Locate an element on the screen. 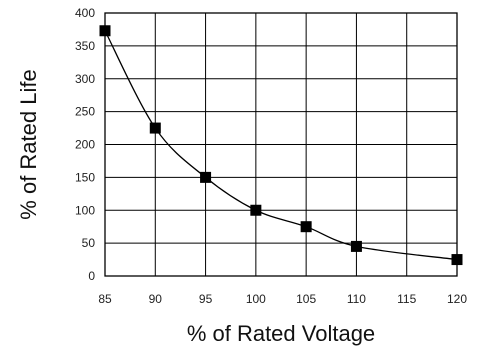 This screenshot has height=349, width=482. x-tick-label: 100 is located at coordinates (256, 299).